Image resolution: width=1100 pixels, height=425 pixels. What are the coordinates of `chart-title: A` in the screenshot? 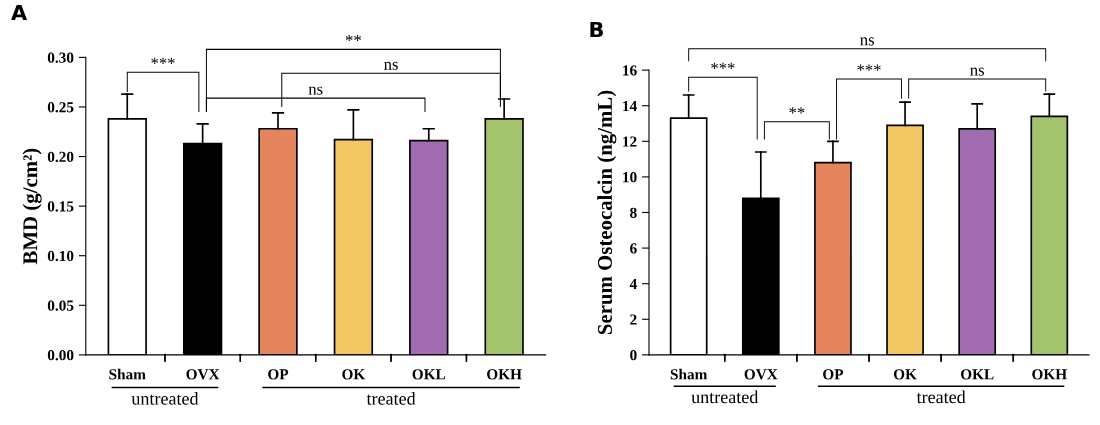 It's located at (19, 12).